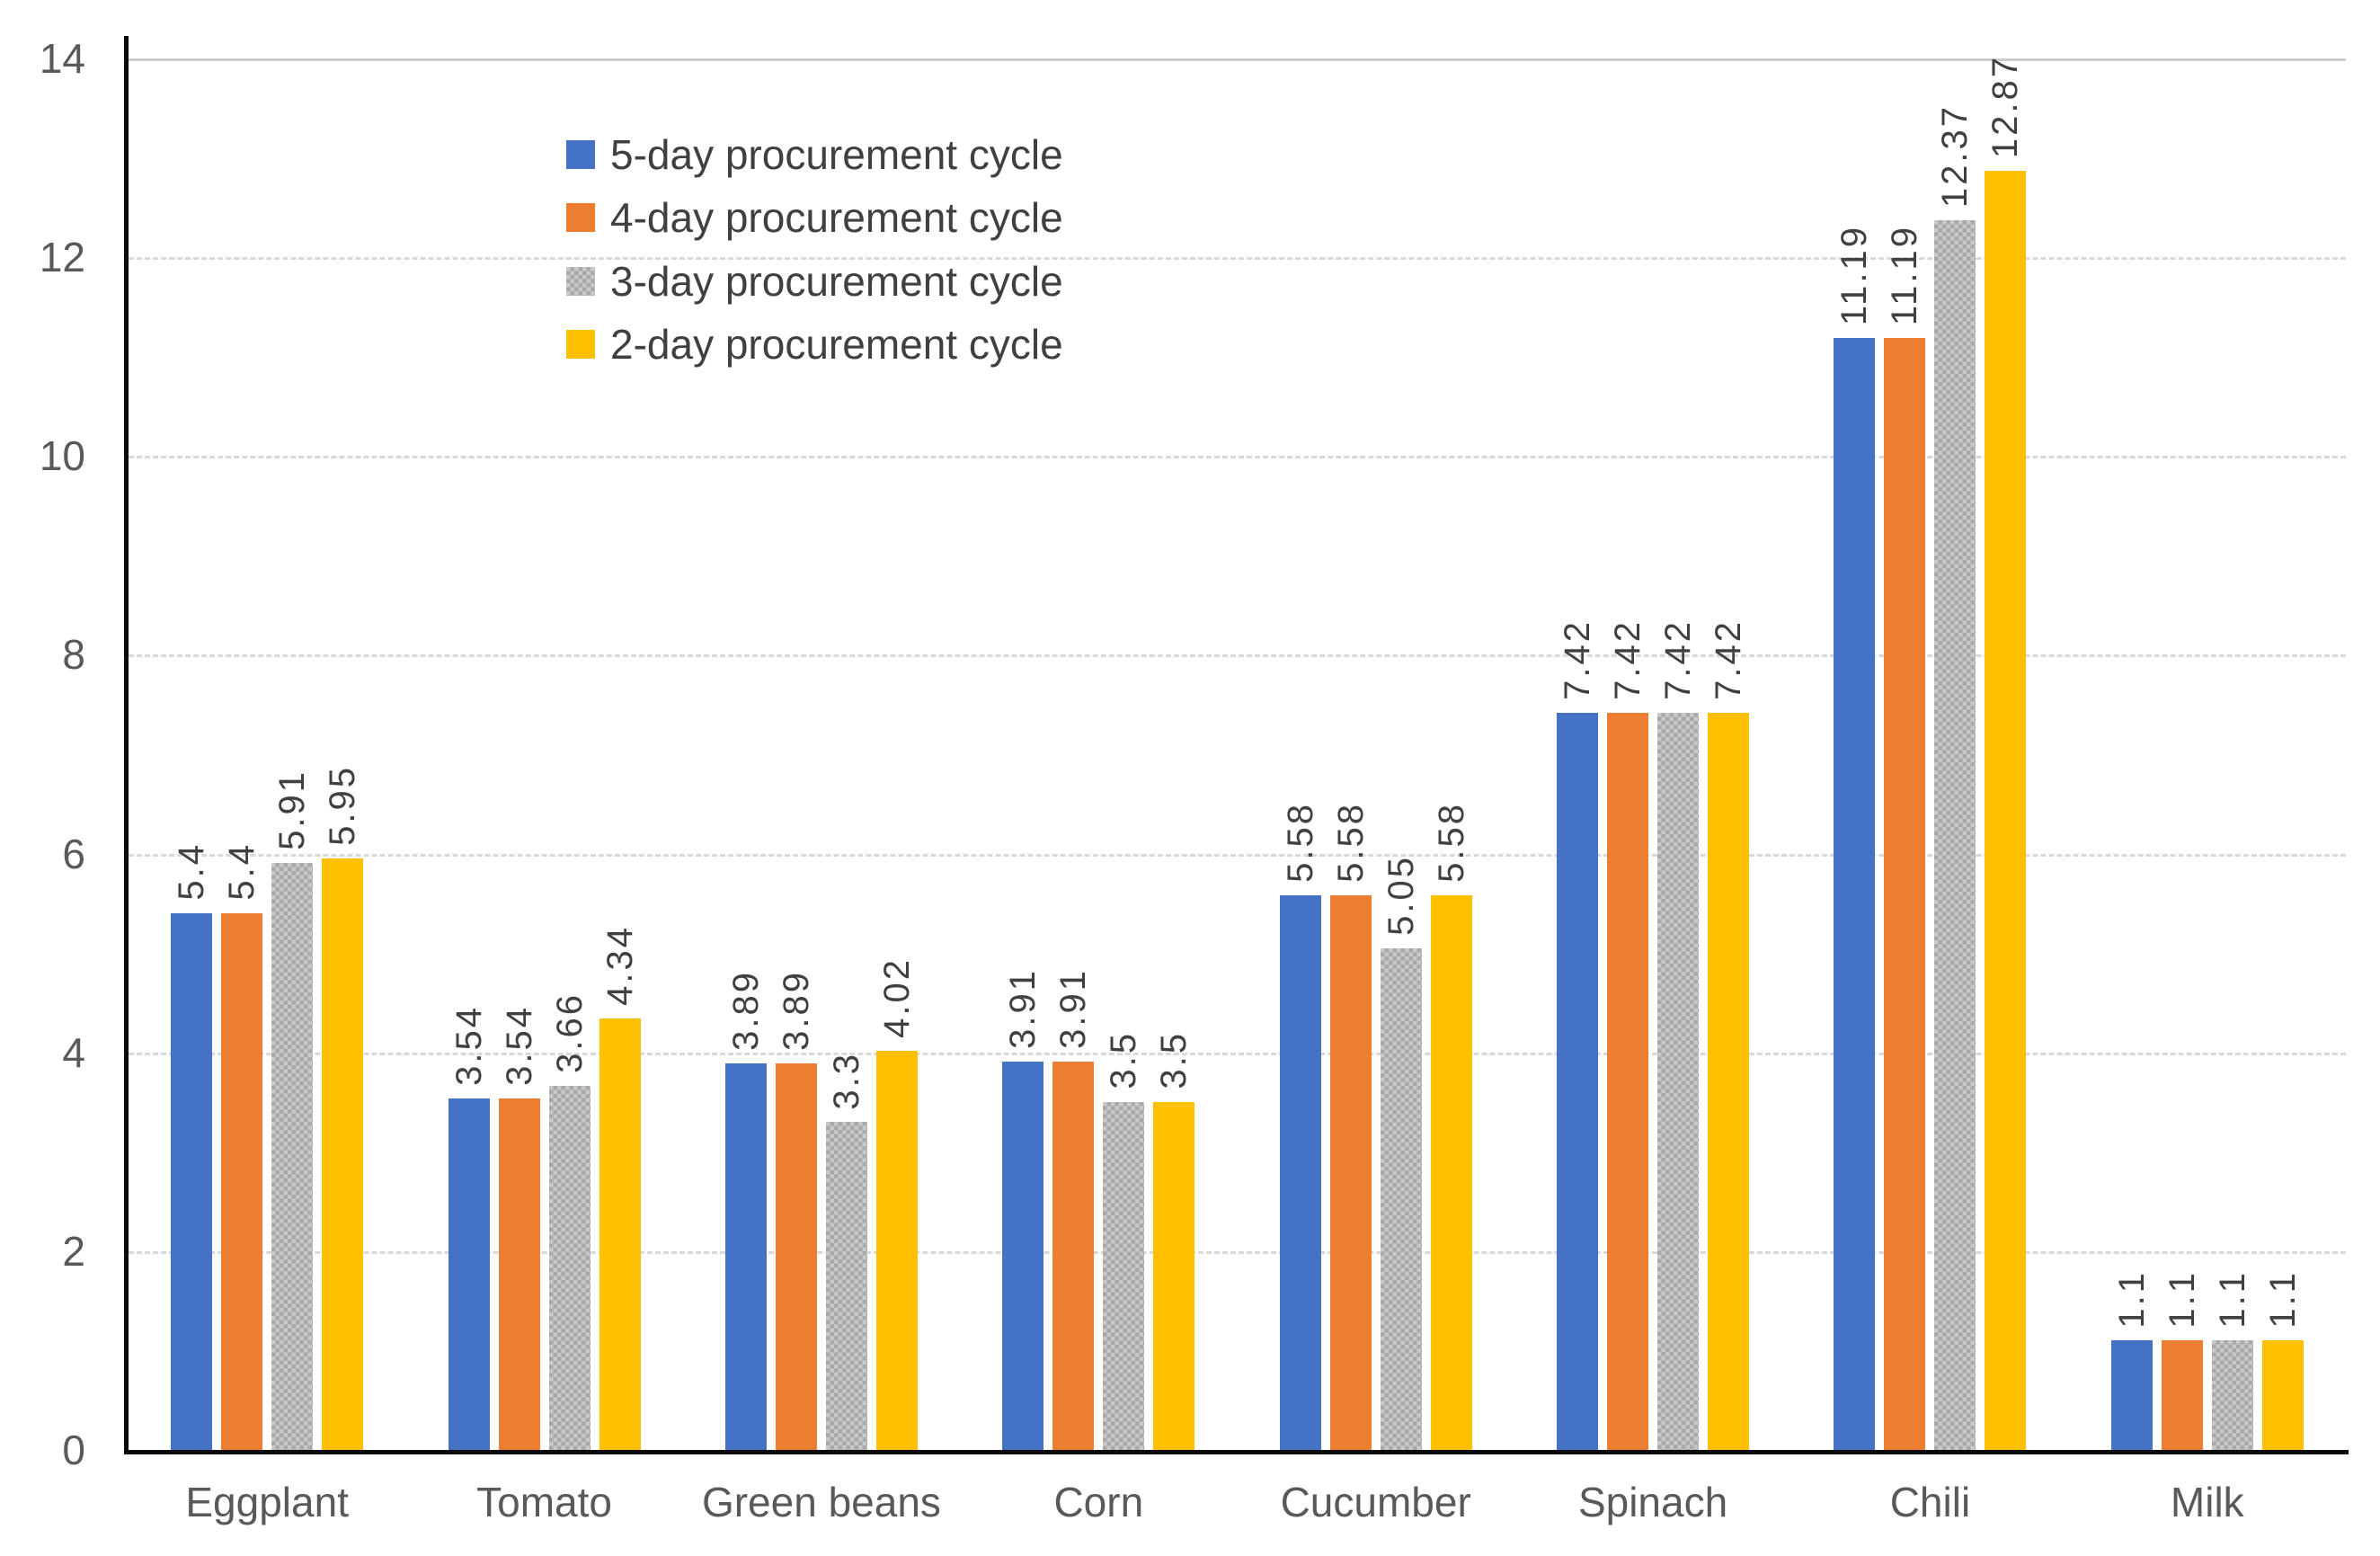 The image size is (2380, 1556). I want to click on bar-tomato-series-3: 3.66, so click(570, 1221).